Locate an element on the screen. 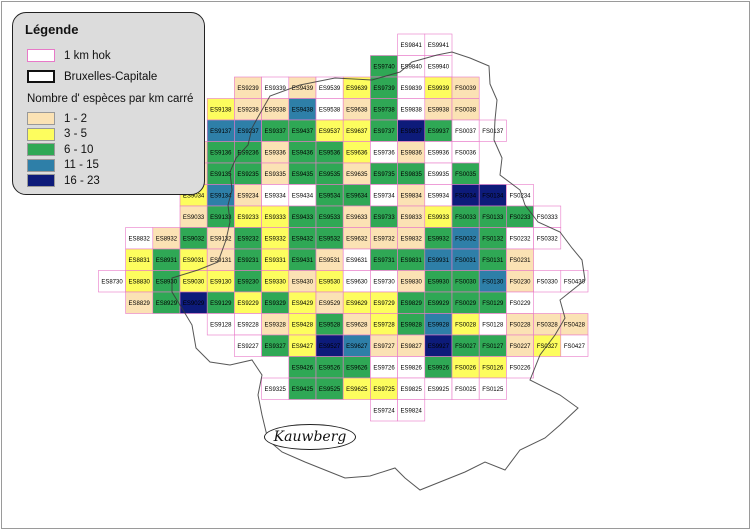  grid-cell-label: FS0025 is located at coordinates (466, 390).